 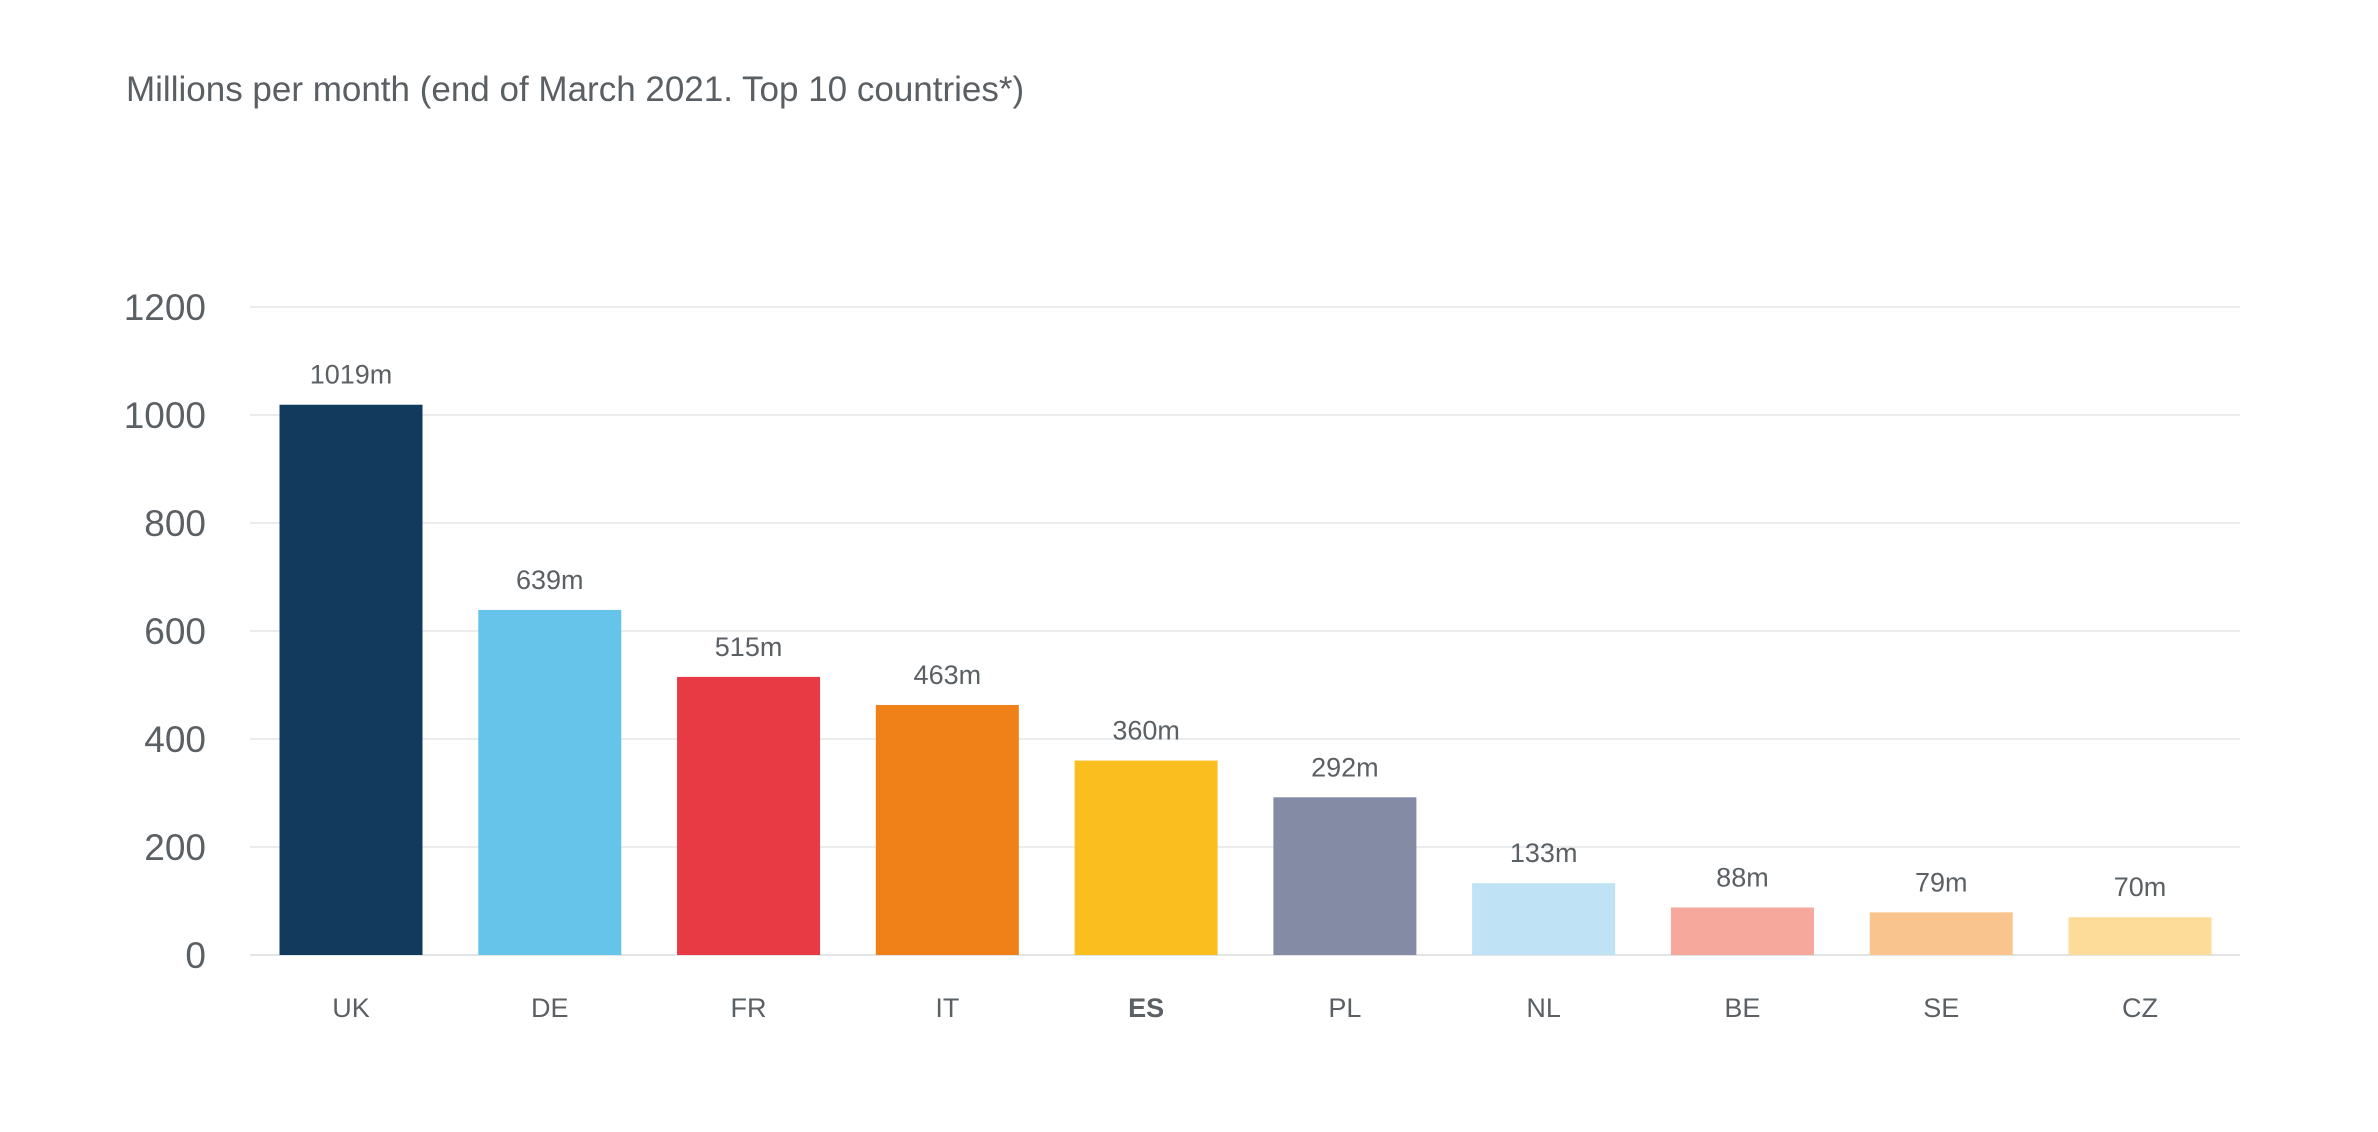 What do you see at coordinates (351, 679) in the screenshot?
I see `bar-uk` at bounding box center [351, 679].